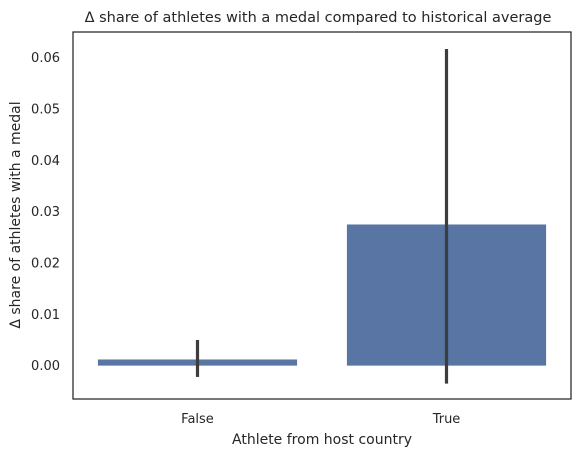 The height and width of the screenshot is (457, 579). What do you see at coordinates (45, 161) in the screenshot?
I see `y-tick-label: 0.04` at bounding box center [45, 161].